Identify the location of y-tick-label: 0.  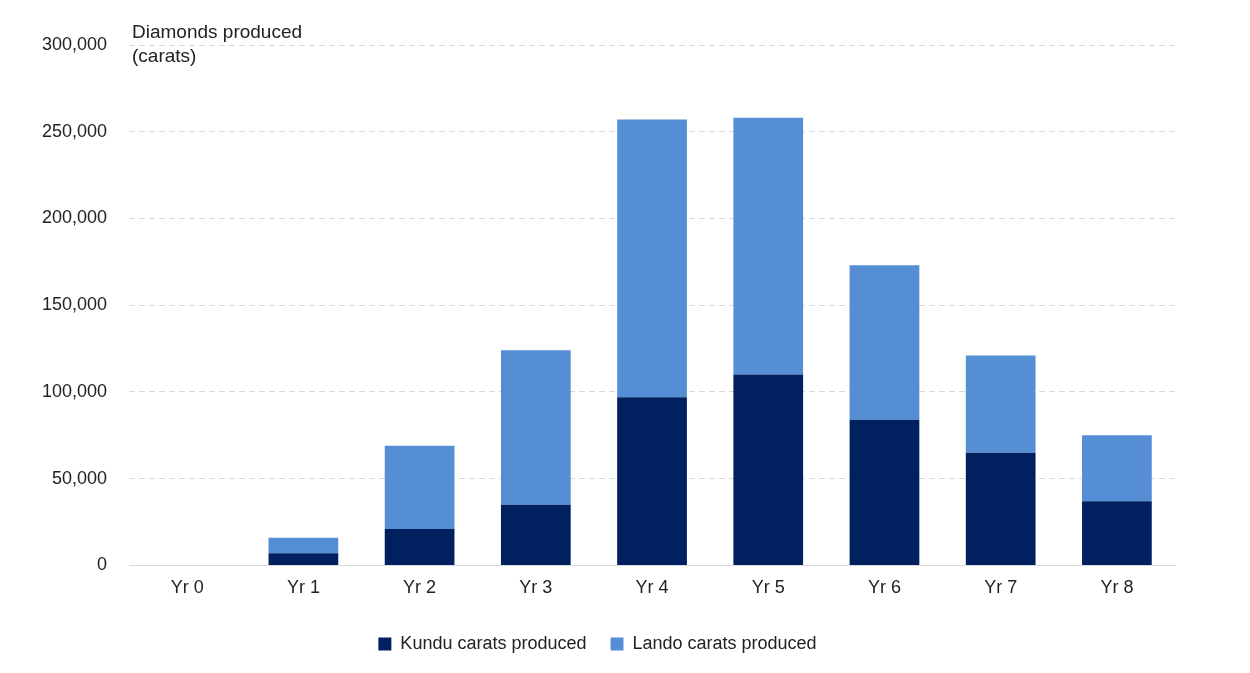
(102, 564).